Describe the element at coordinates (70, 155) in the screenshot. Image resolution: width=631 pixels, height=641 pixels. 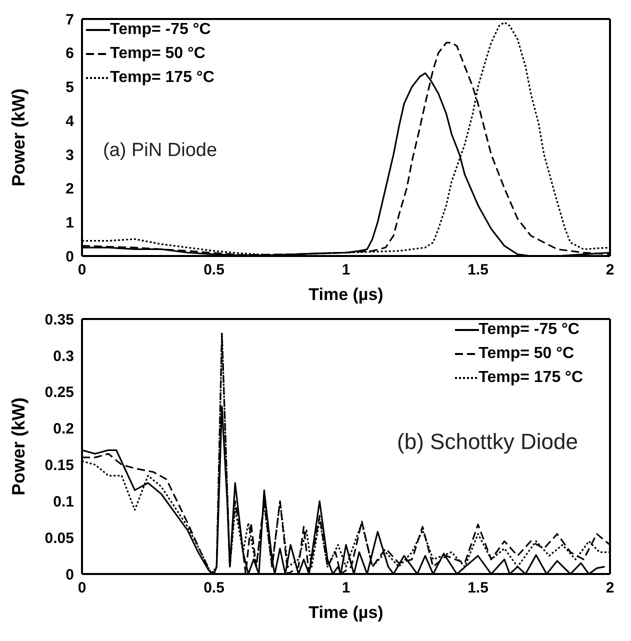
I see `y-tick-label: 3` at that location.